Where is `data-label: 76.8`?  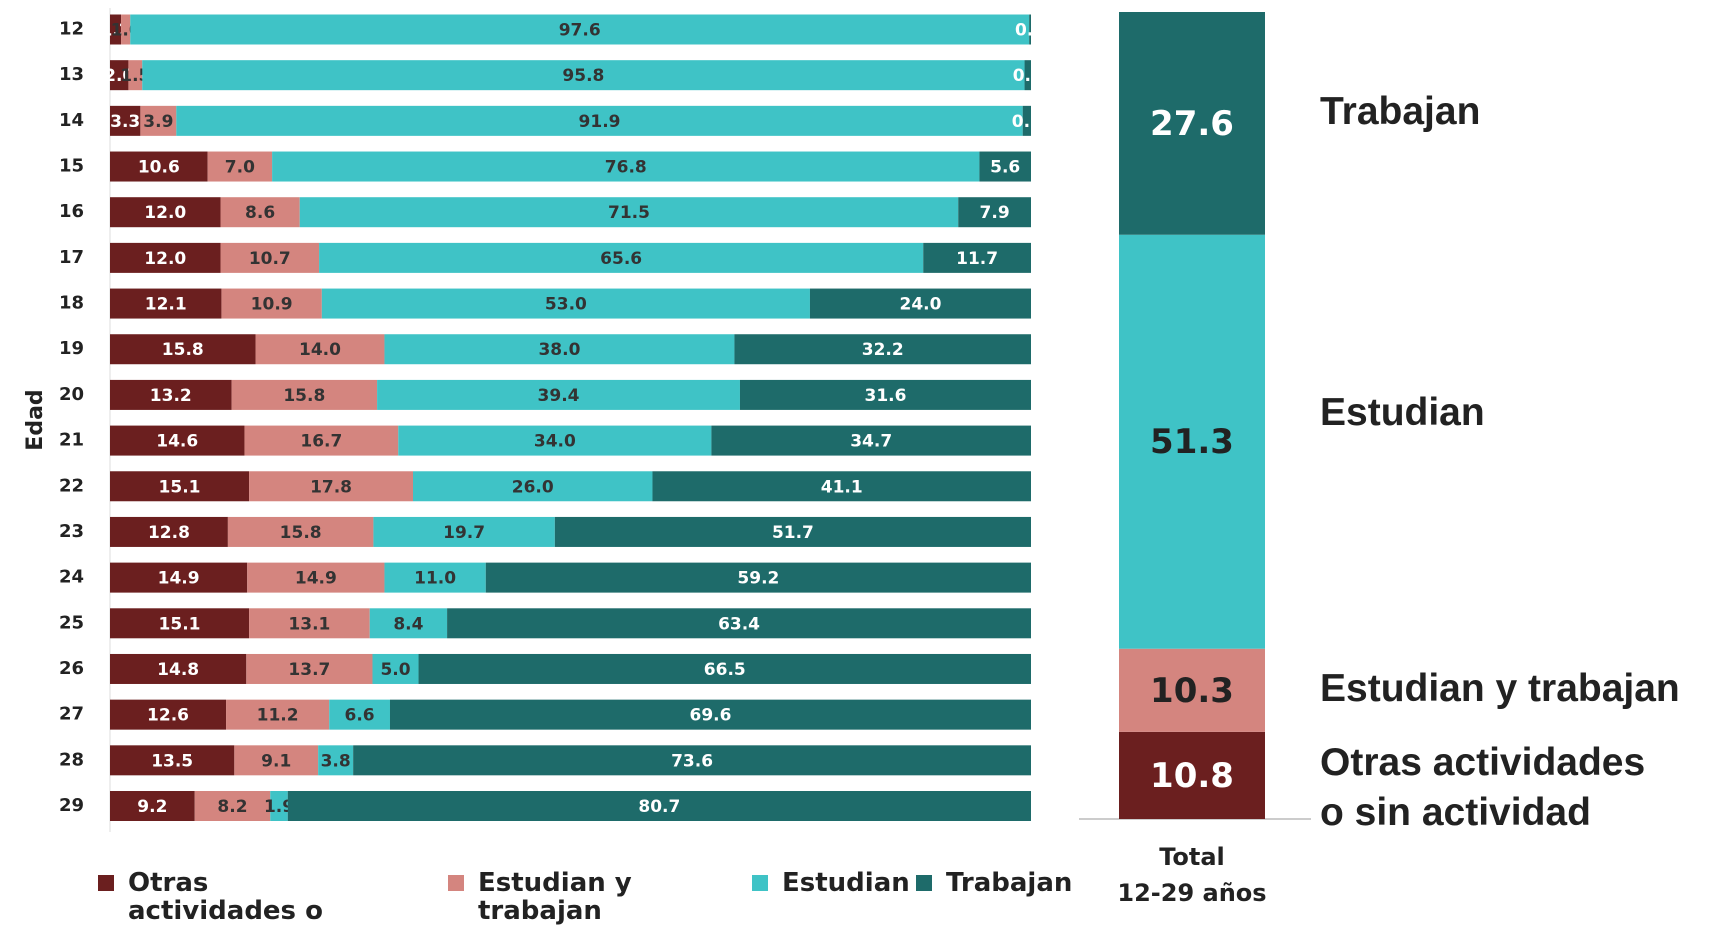
data-label: 76.8 is located at coordinates (626, 168).